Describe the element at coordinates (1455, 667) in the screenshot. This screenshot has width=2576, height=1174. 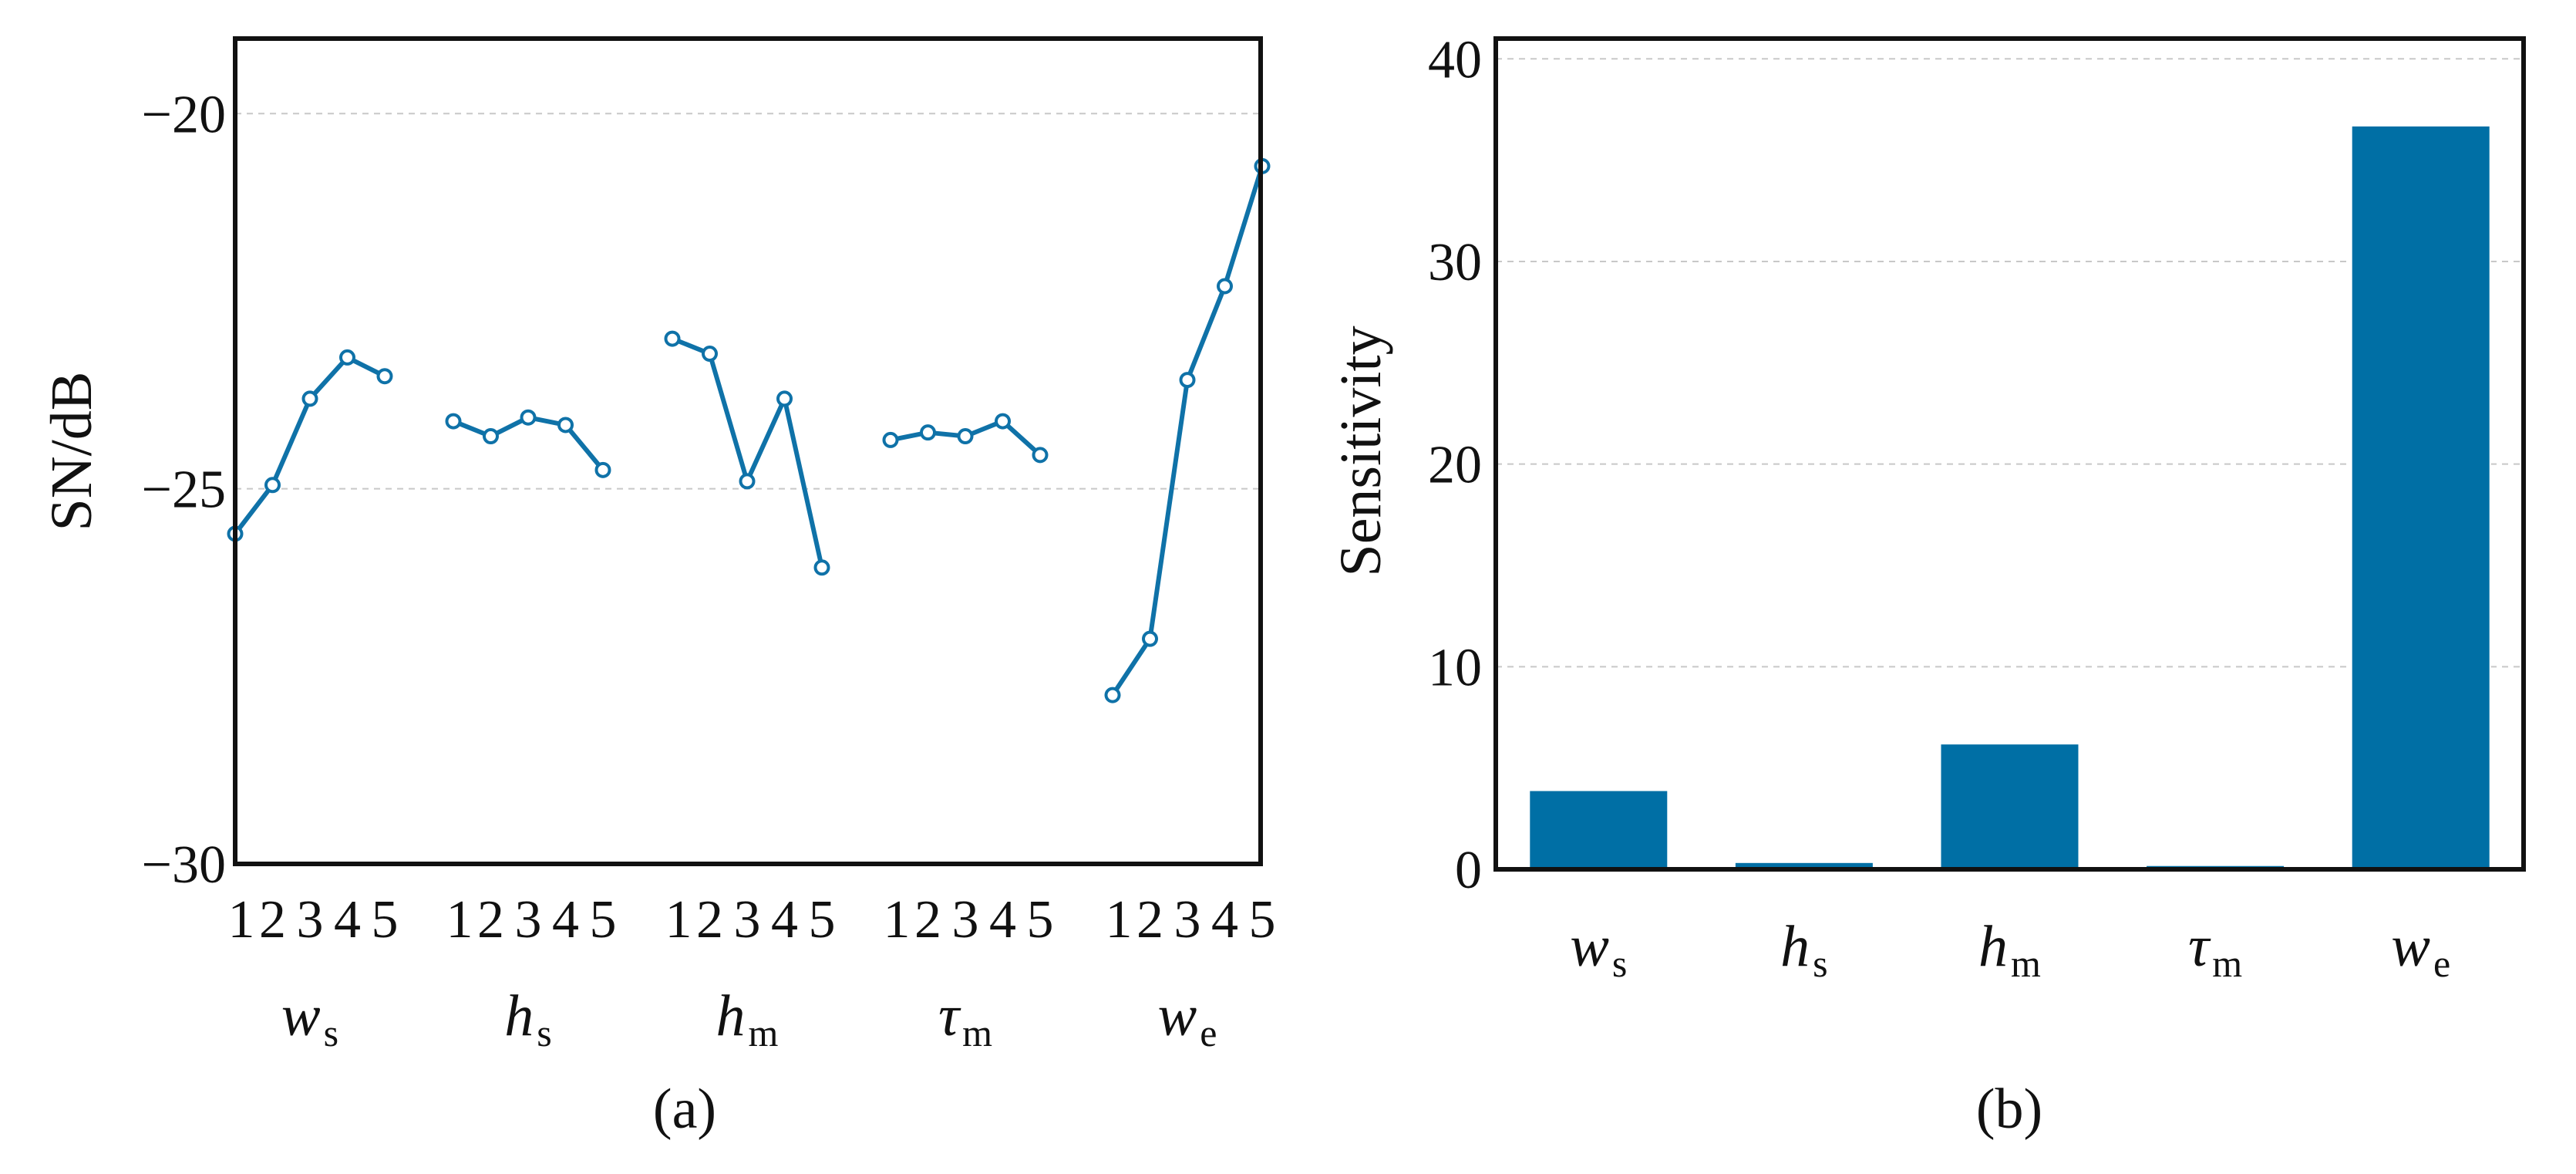
I see `y-tick-label: 10` at that location.